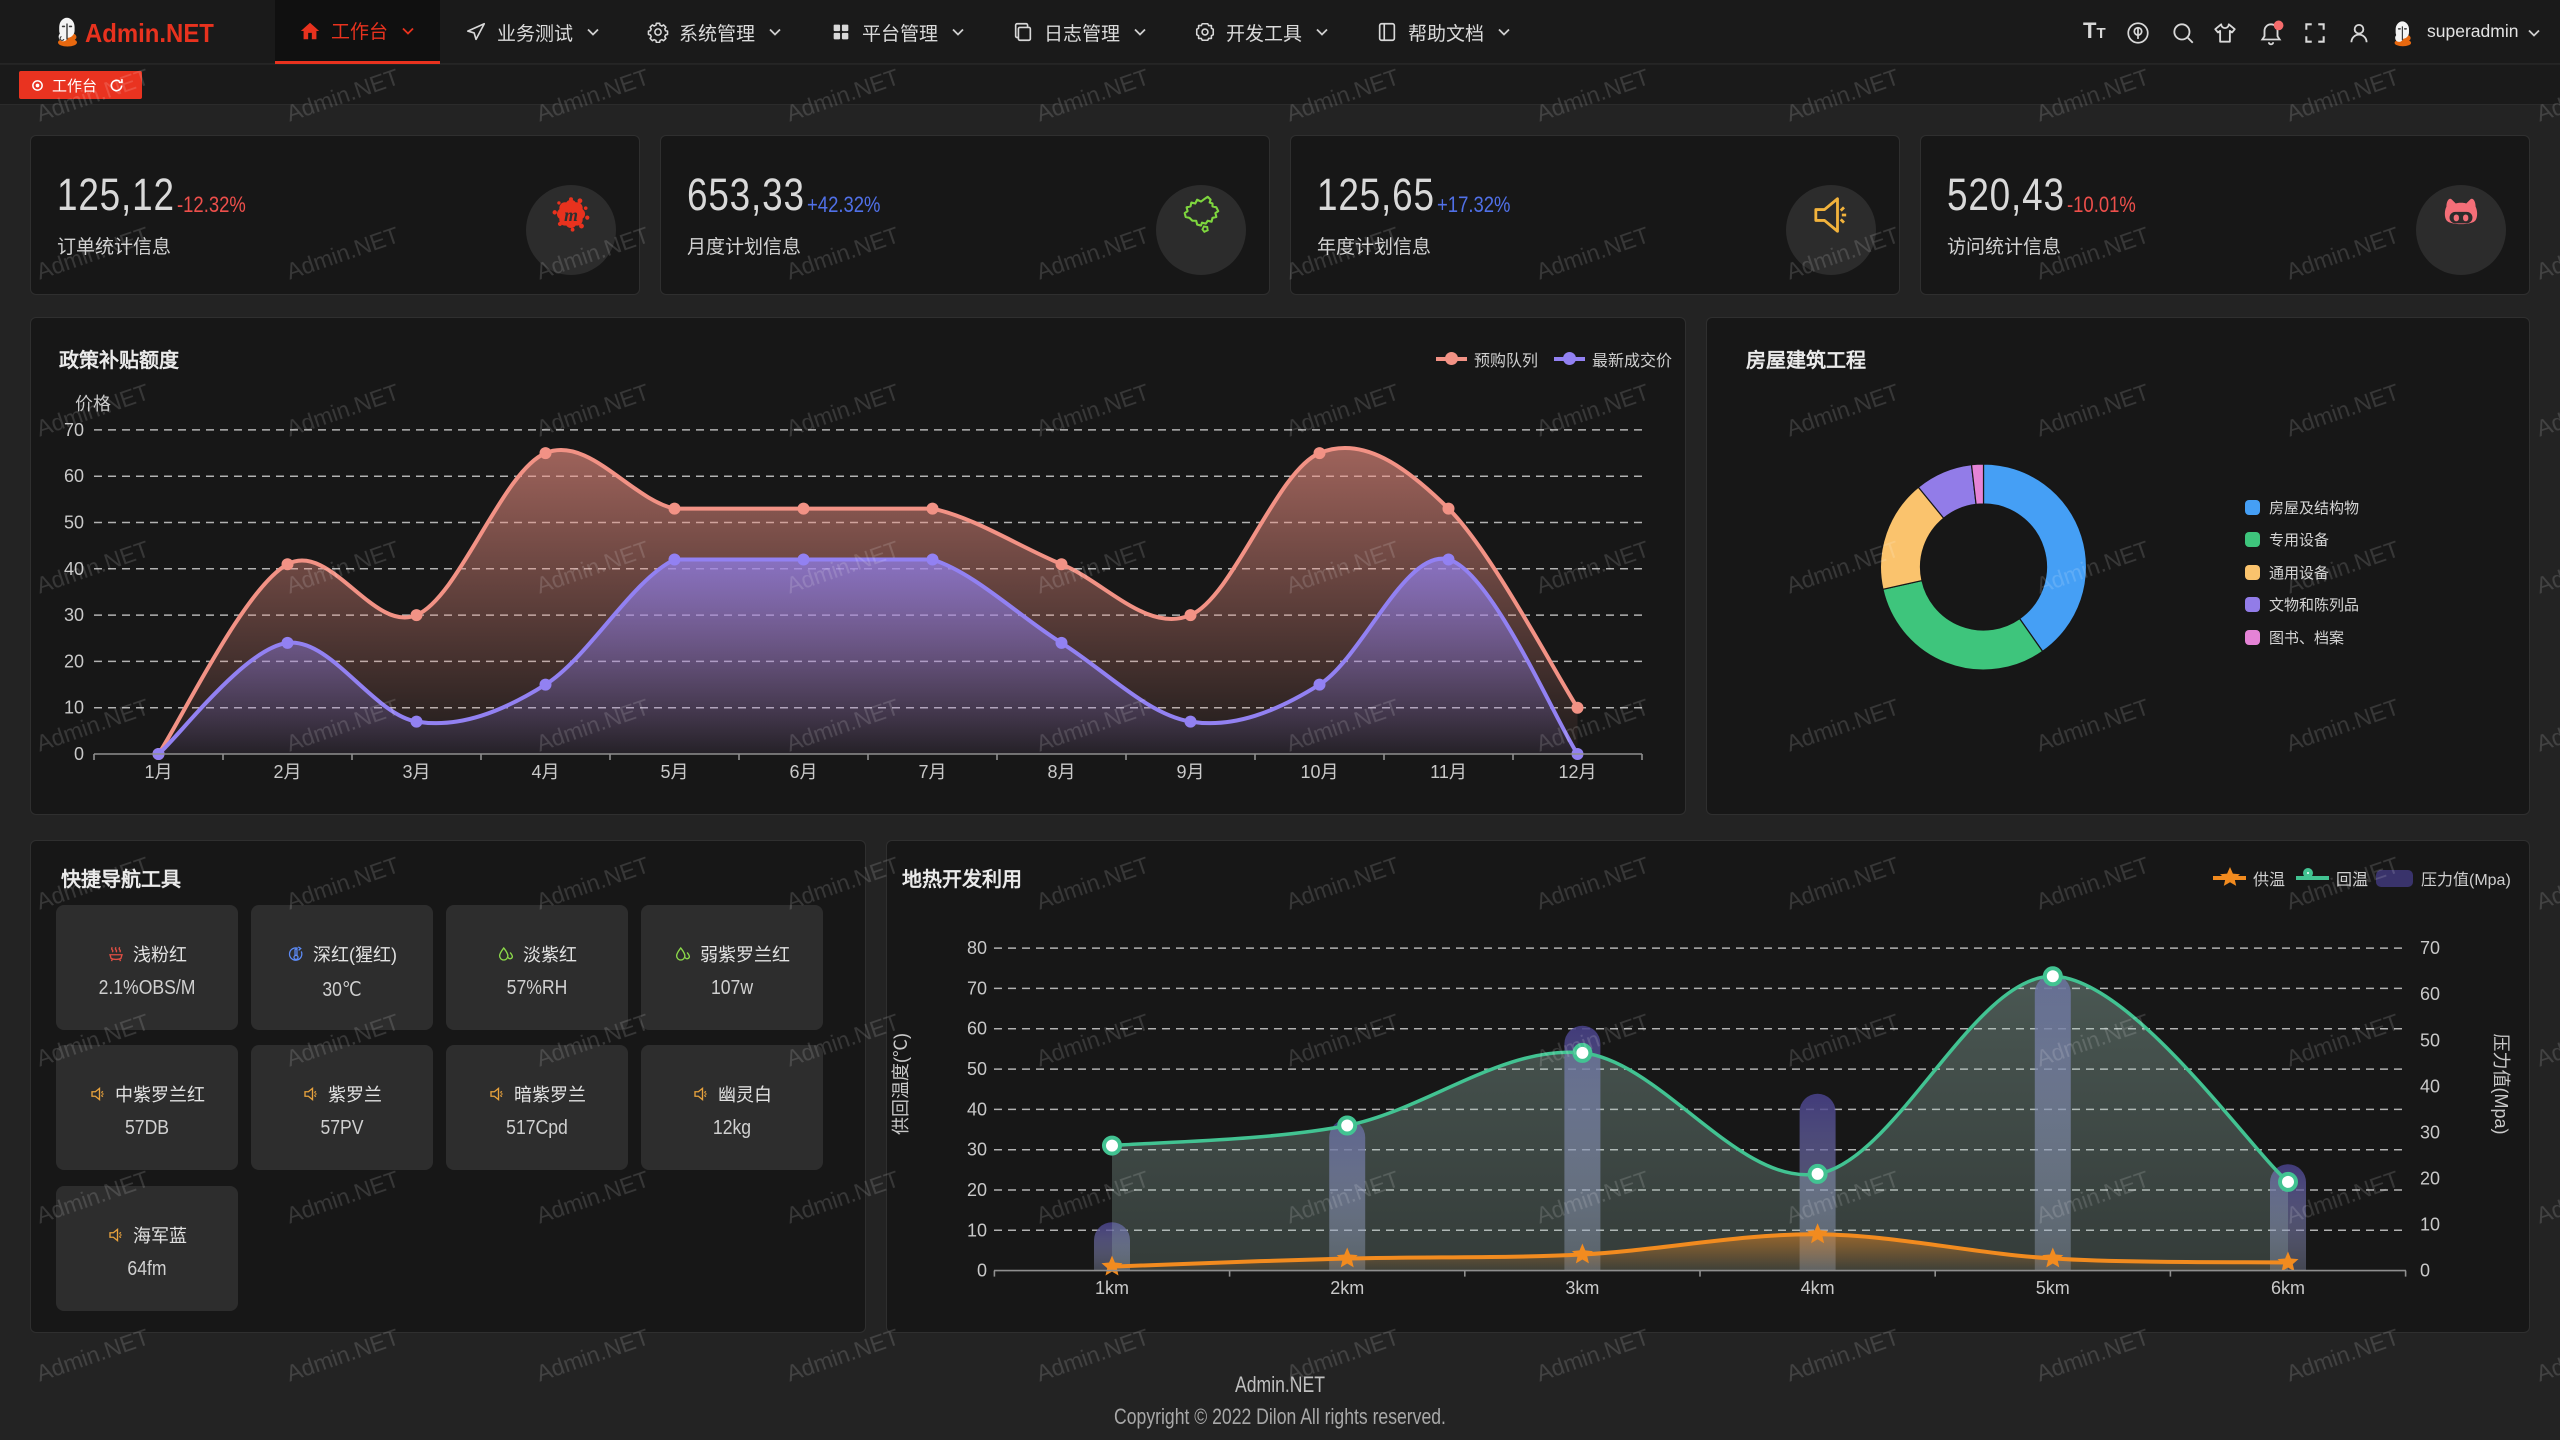  What do you see at coordinates (158, 772) in the screenshot?
I see `svg-text: 1月` at bounding box center [158, 772].